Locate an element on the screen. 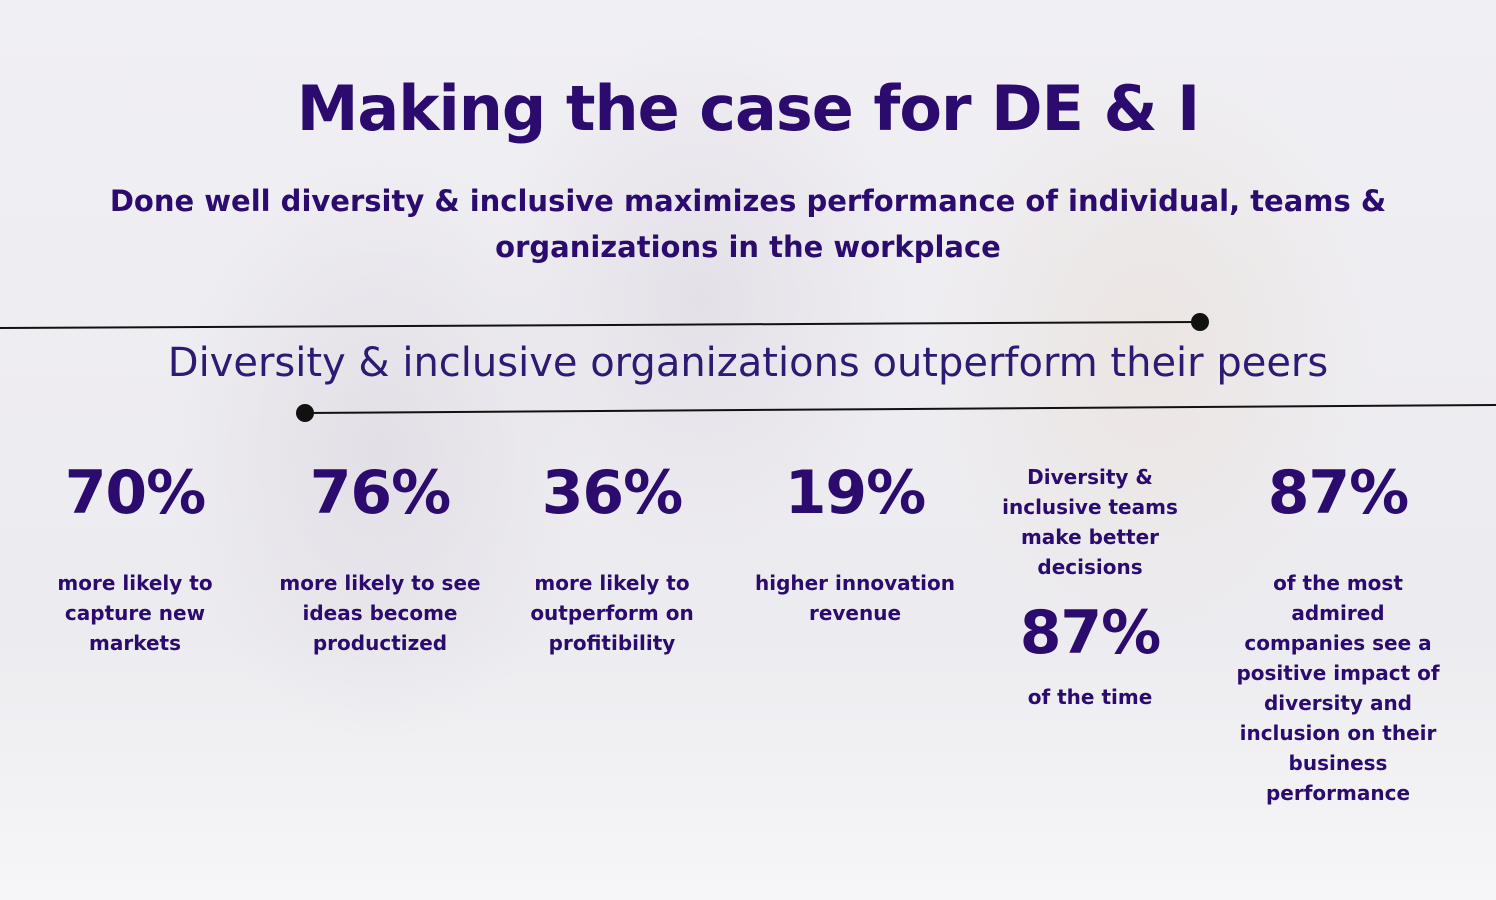 The image size is (1496, 900). stat-text: more likely to capture new markets is located at coordinates (135, 613).